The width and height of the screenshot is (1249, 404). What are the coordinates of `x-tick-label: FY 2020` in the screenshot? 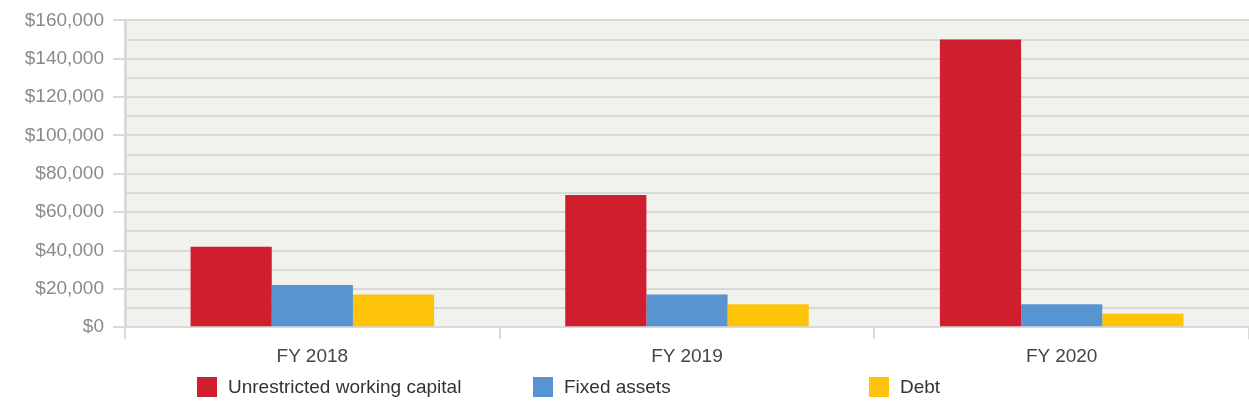 It's located at (1061, 355).